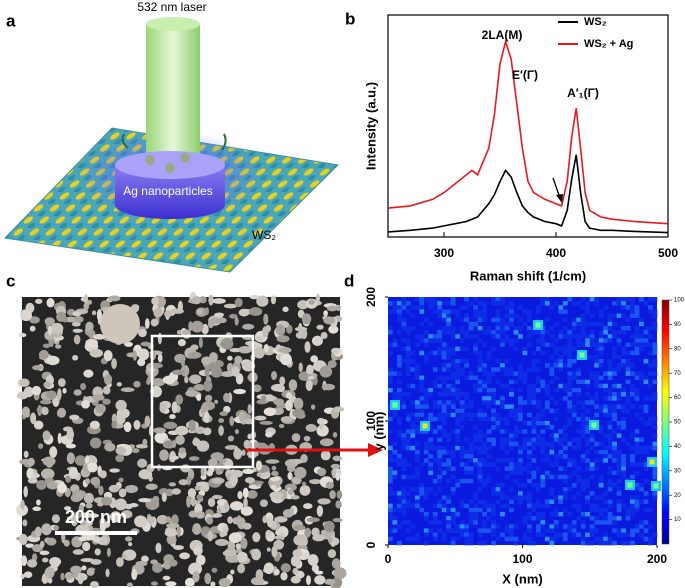 The height and width of the screenshot is (588, 685). Describe the element at coordinates (120, 324) in the screenshot. I see `grain-large` at that location.